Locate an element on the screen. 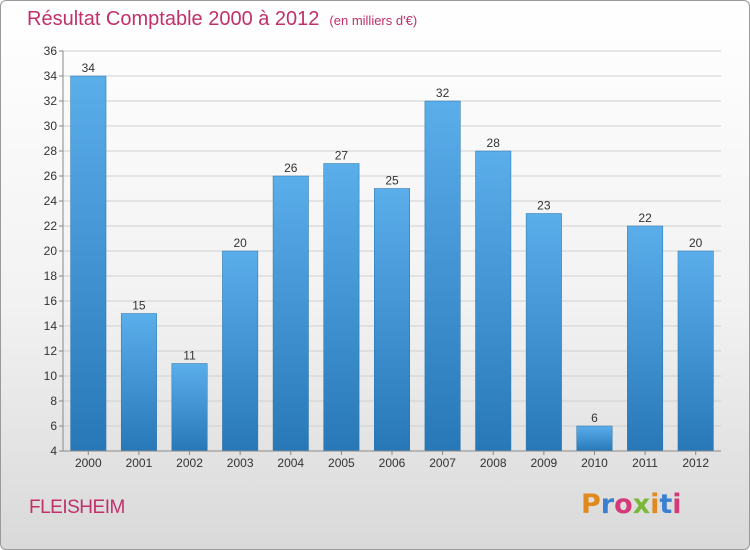  chart-subtitle: (en milliers d'€) is located at coordinates (373, 20).